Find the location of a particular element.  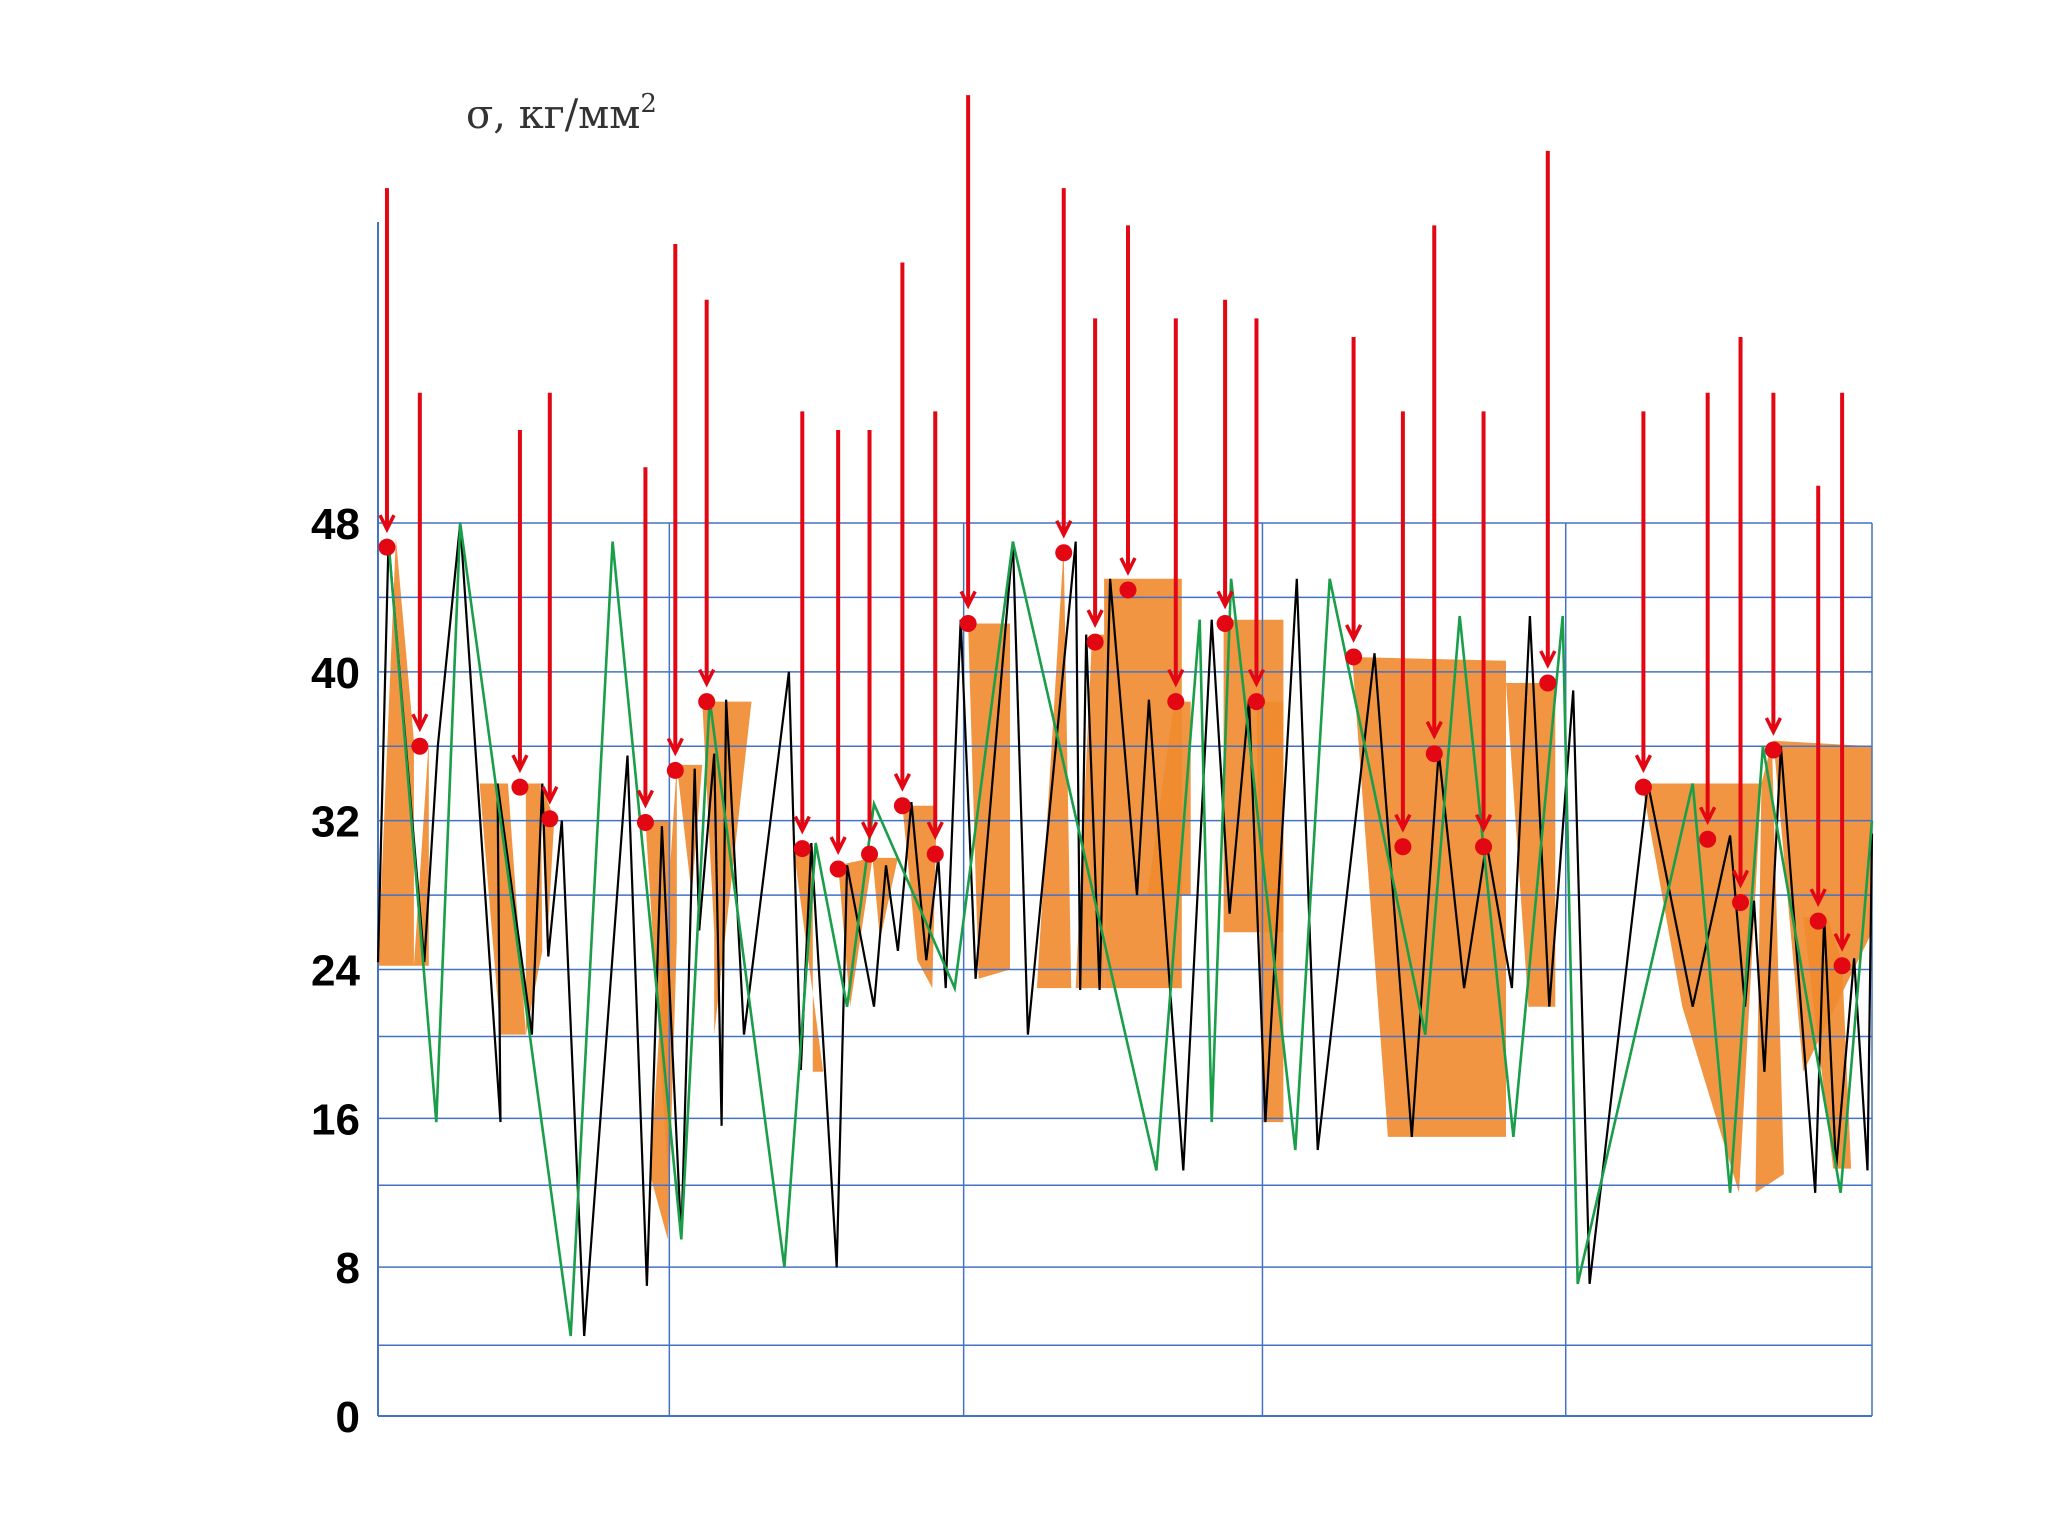

y-tick-label-8: 8 is located at coordinates (348, 1268).